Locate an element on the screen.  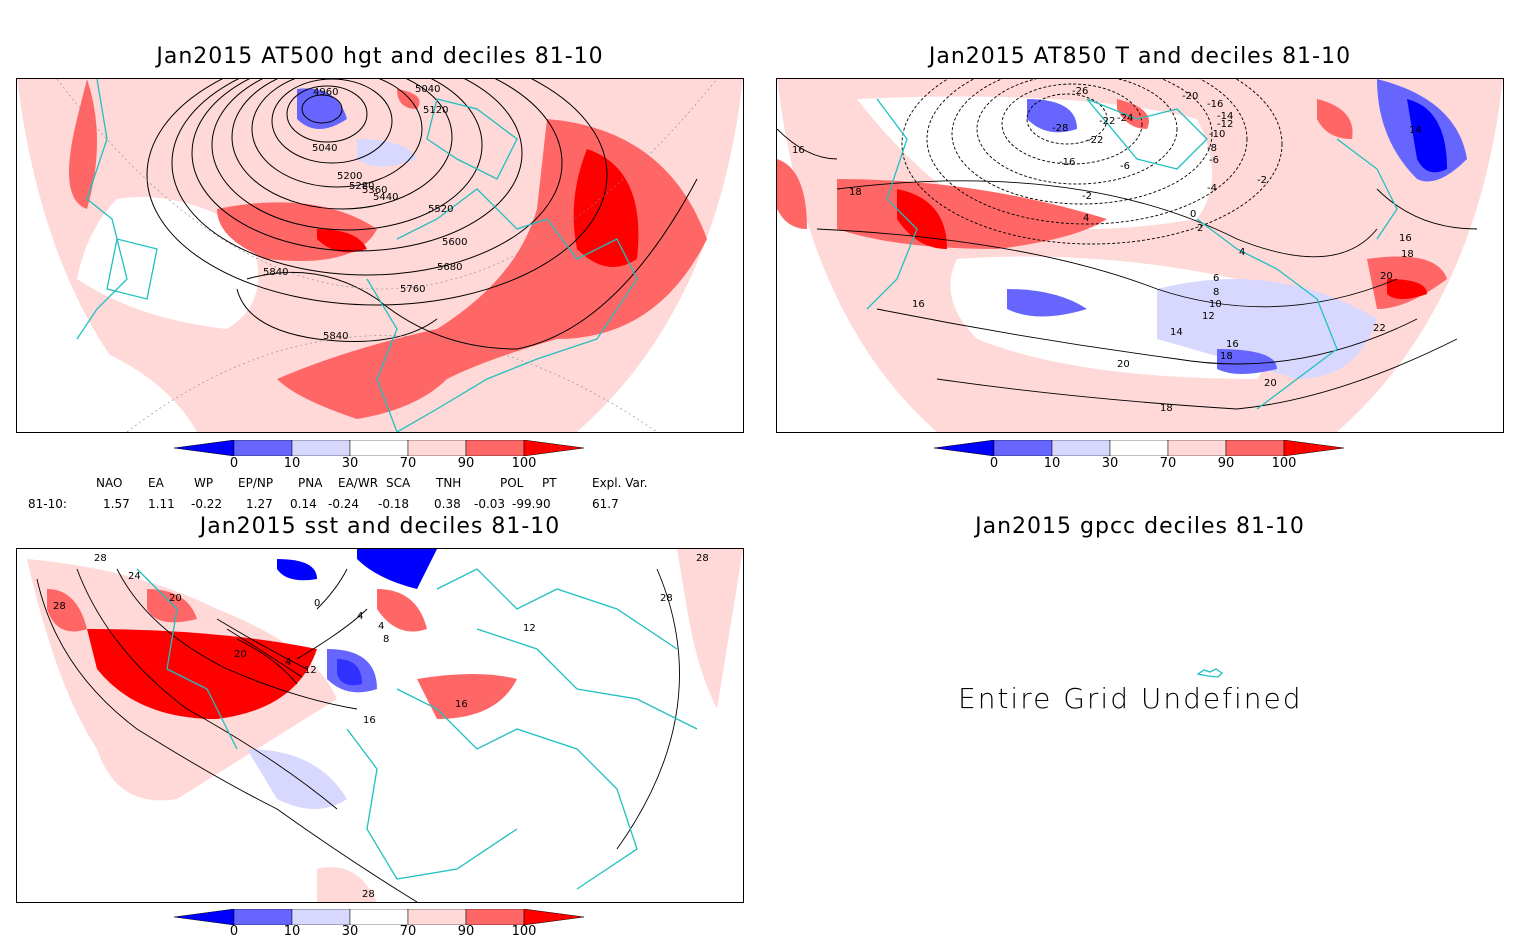
index-header: PT is located at coordinates (549, 483).